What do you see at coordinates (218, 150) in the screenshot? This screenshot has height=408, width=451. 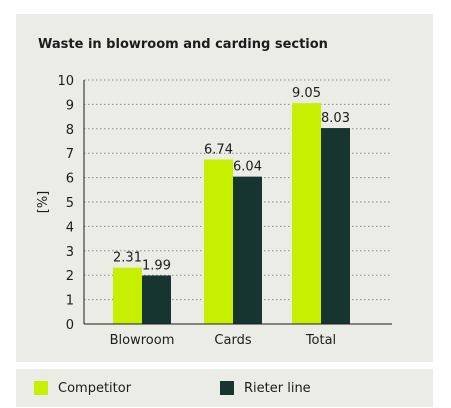 I see `data-label: 6.74` at bounding box center [218, 150].